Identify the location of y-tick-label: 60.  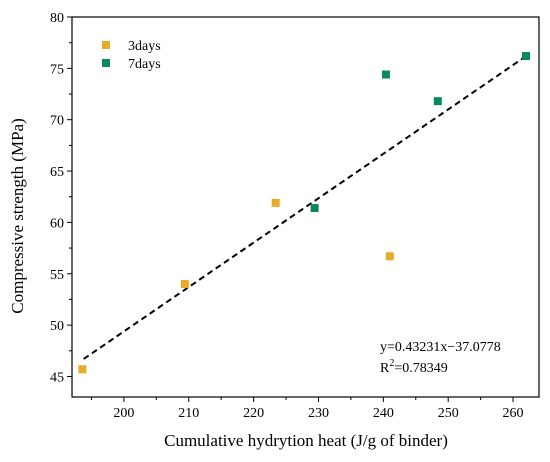
(57, 223).